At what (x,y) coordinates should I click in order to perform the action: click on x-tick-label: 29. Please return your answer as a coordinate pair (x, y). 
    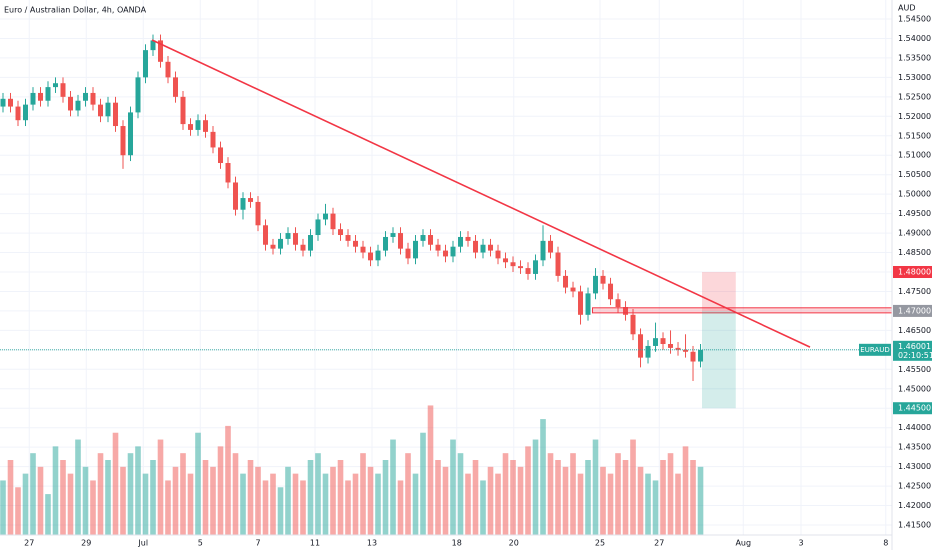
    Looking at the image, I should click on (86, 543).